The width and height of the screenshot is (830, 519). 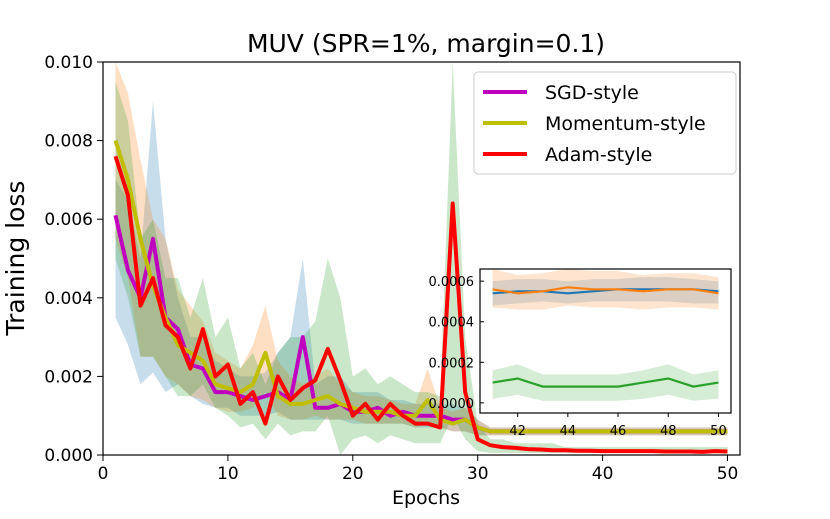 I want to click on y-tick-label: 0.000, so click(x=68, y=456).